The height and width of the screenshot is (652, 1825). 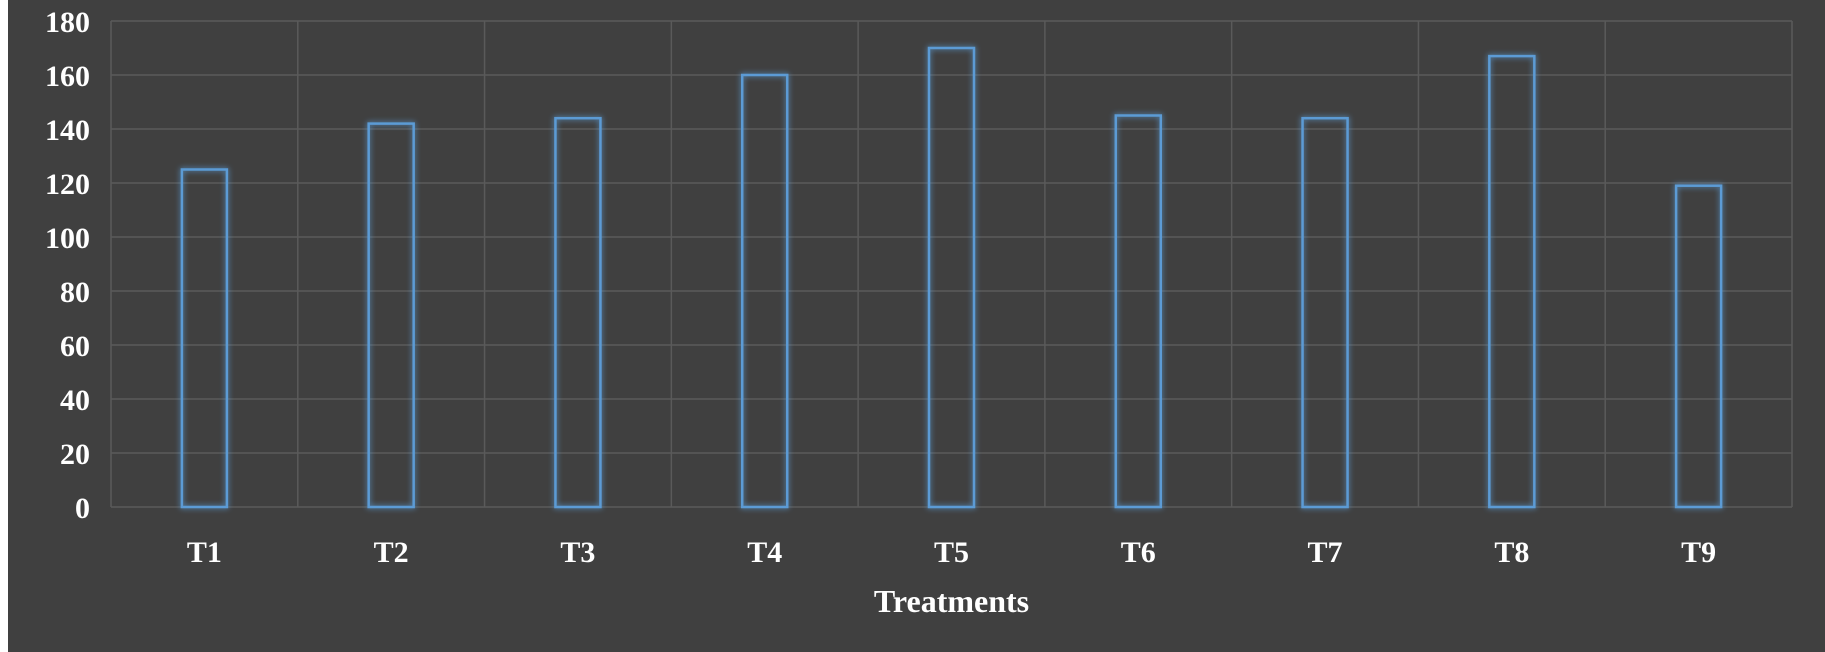 I want to click on x-tick-label-T2: T2, so click(x=391, y=552).